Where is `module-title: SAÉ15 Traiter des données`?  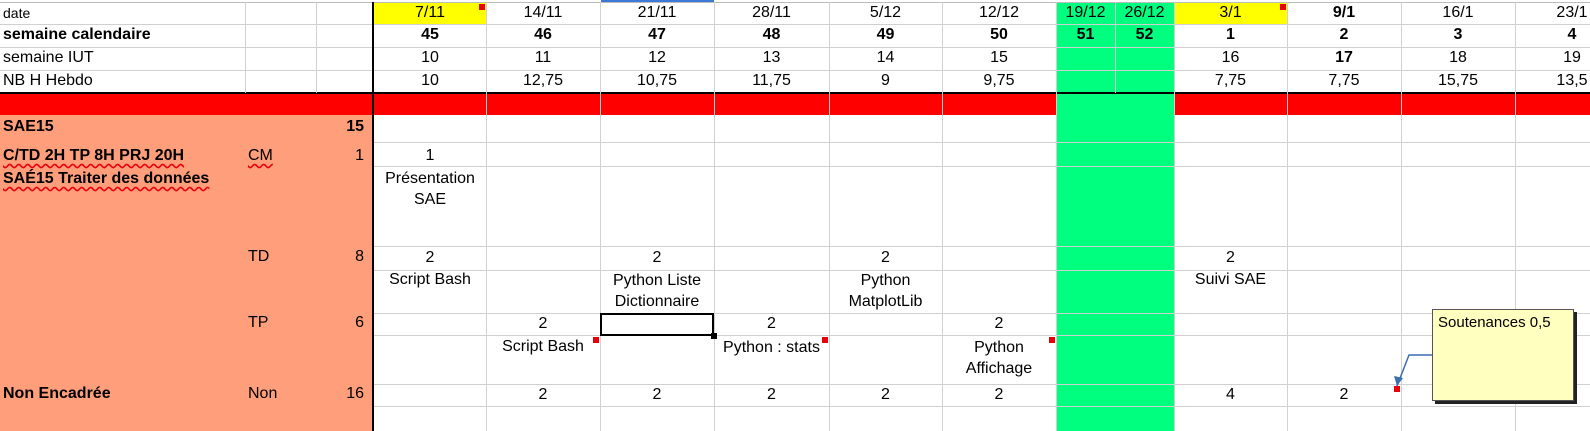
module-title: SAÉ15 Traiter des données is located at coordinates (106, 178).